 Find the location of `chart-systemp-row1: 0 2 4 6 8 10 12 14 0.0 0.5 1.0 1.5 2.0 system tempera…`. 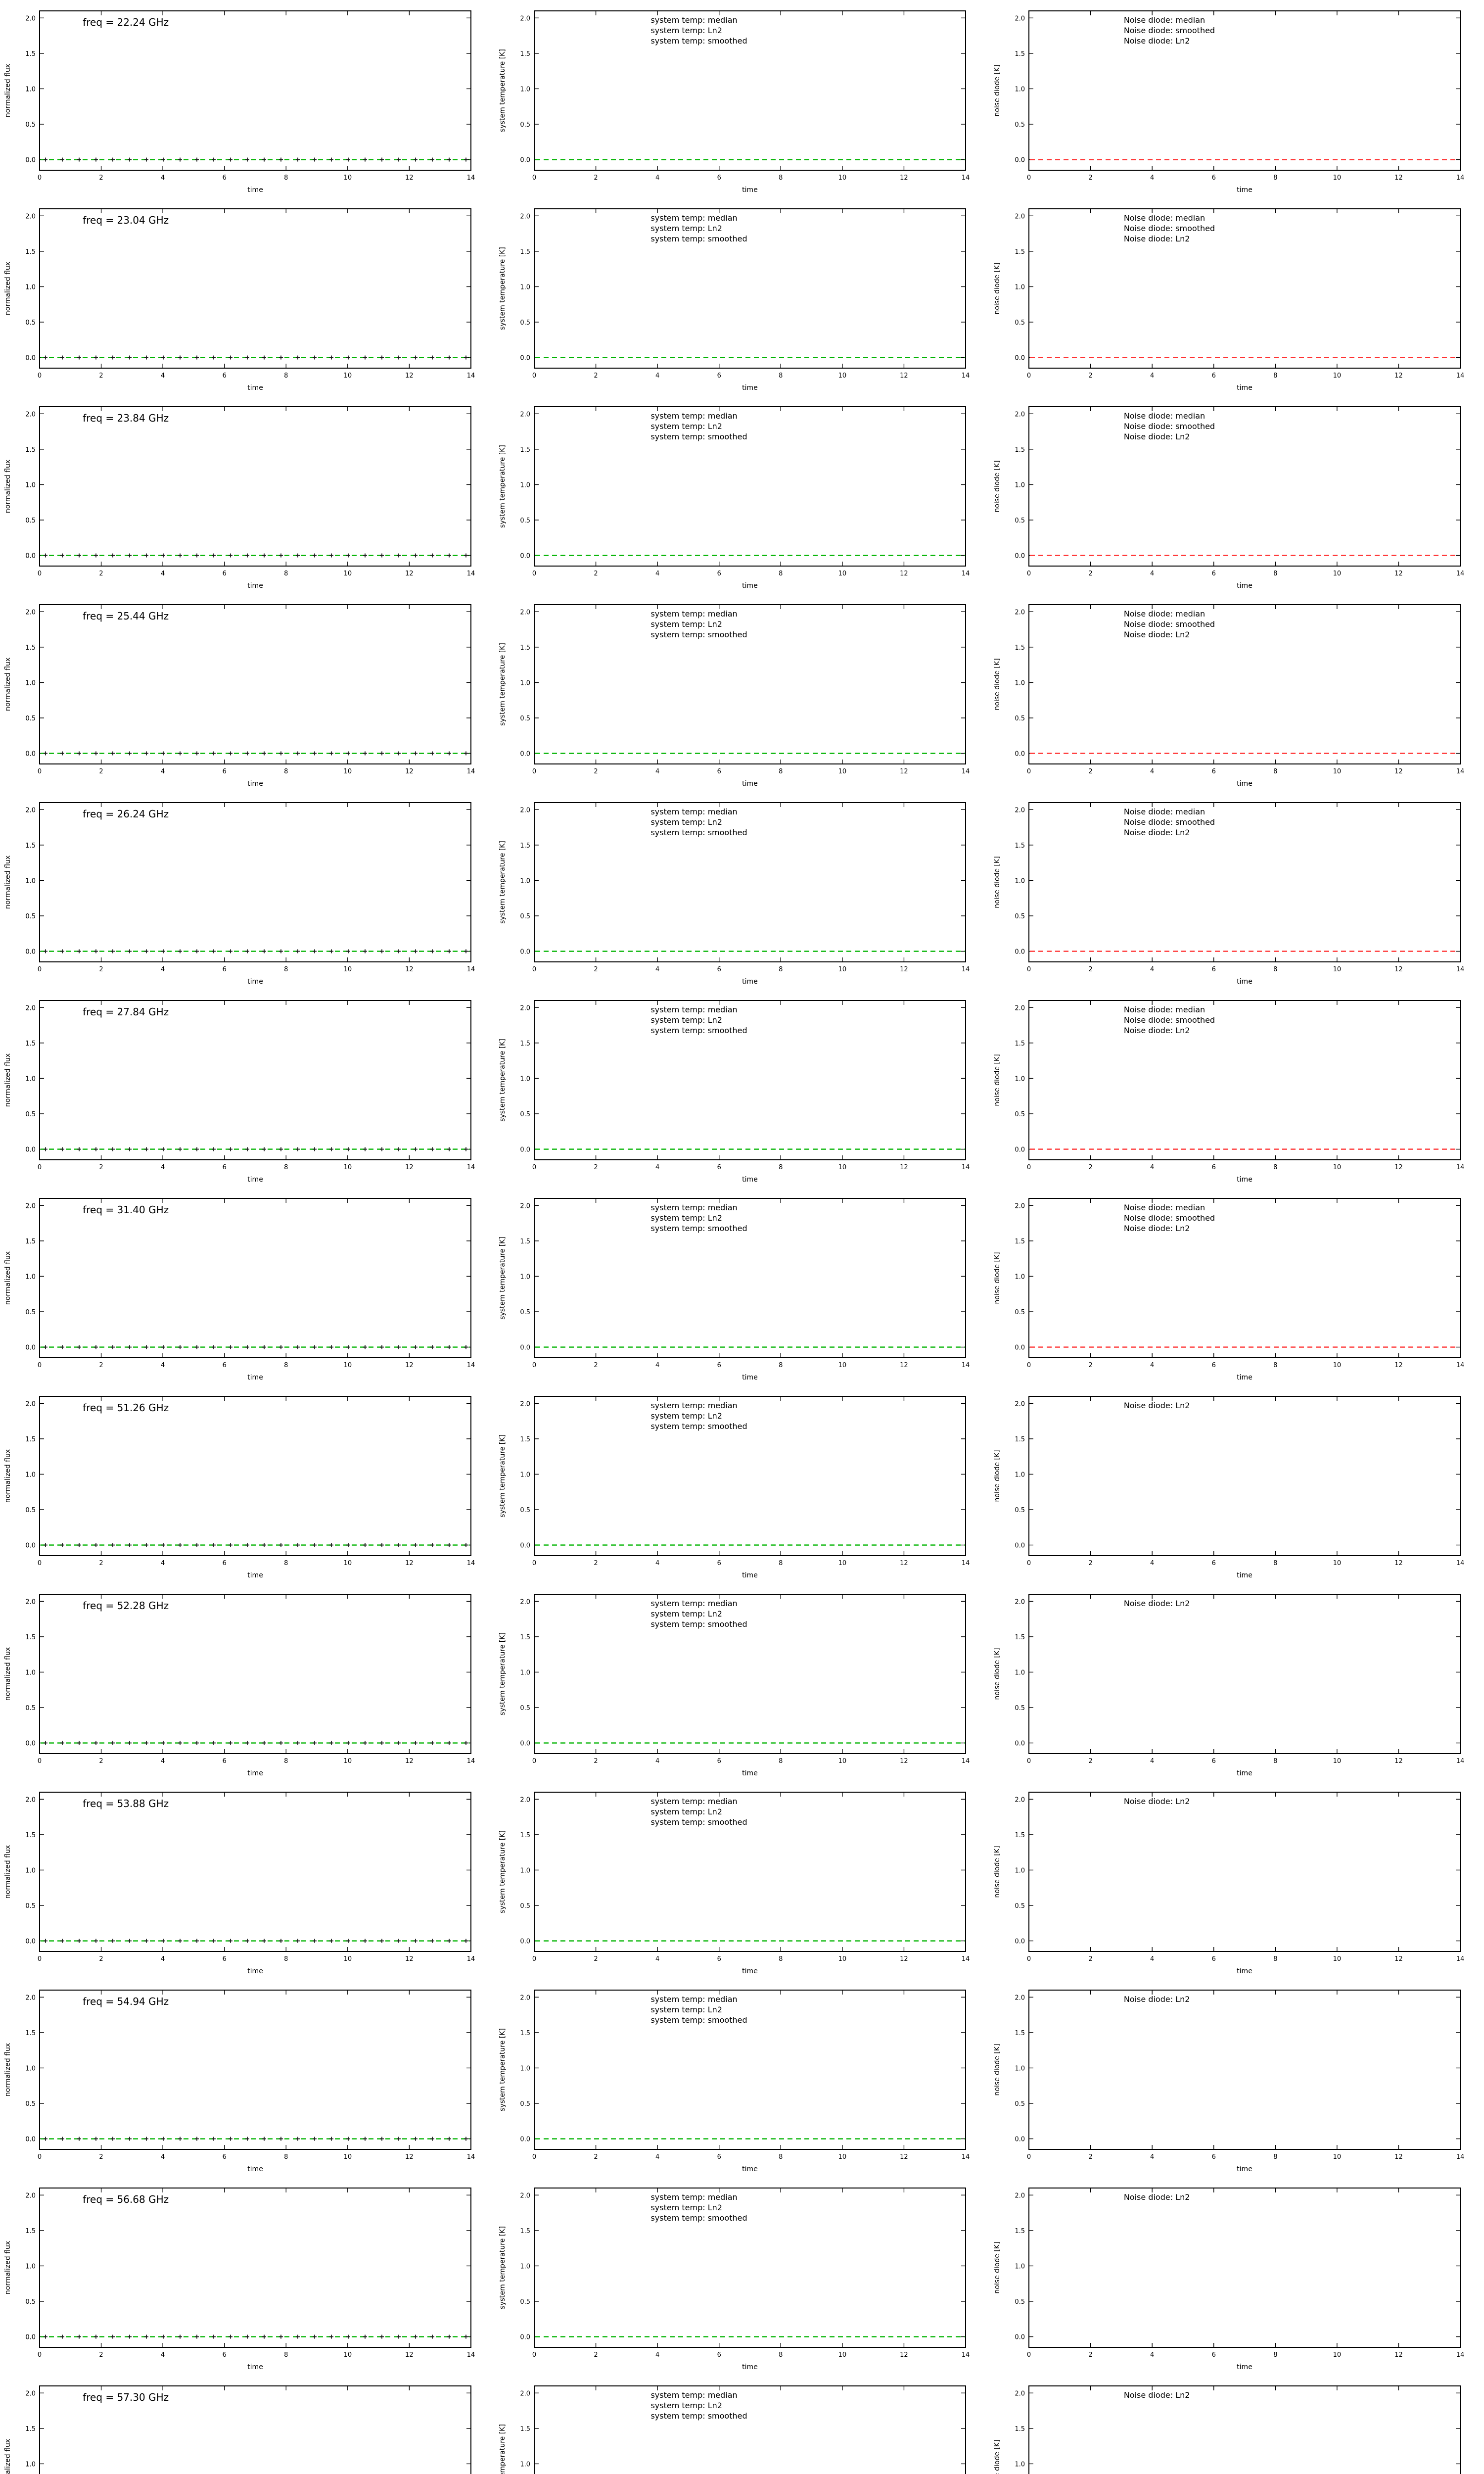

chart-systemp-row1: 0 2 4 6 8 10 12 14 0.0 0.5 1.0 1.5 2.0 system tempera… is located at coordinates (734, 102).